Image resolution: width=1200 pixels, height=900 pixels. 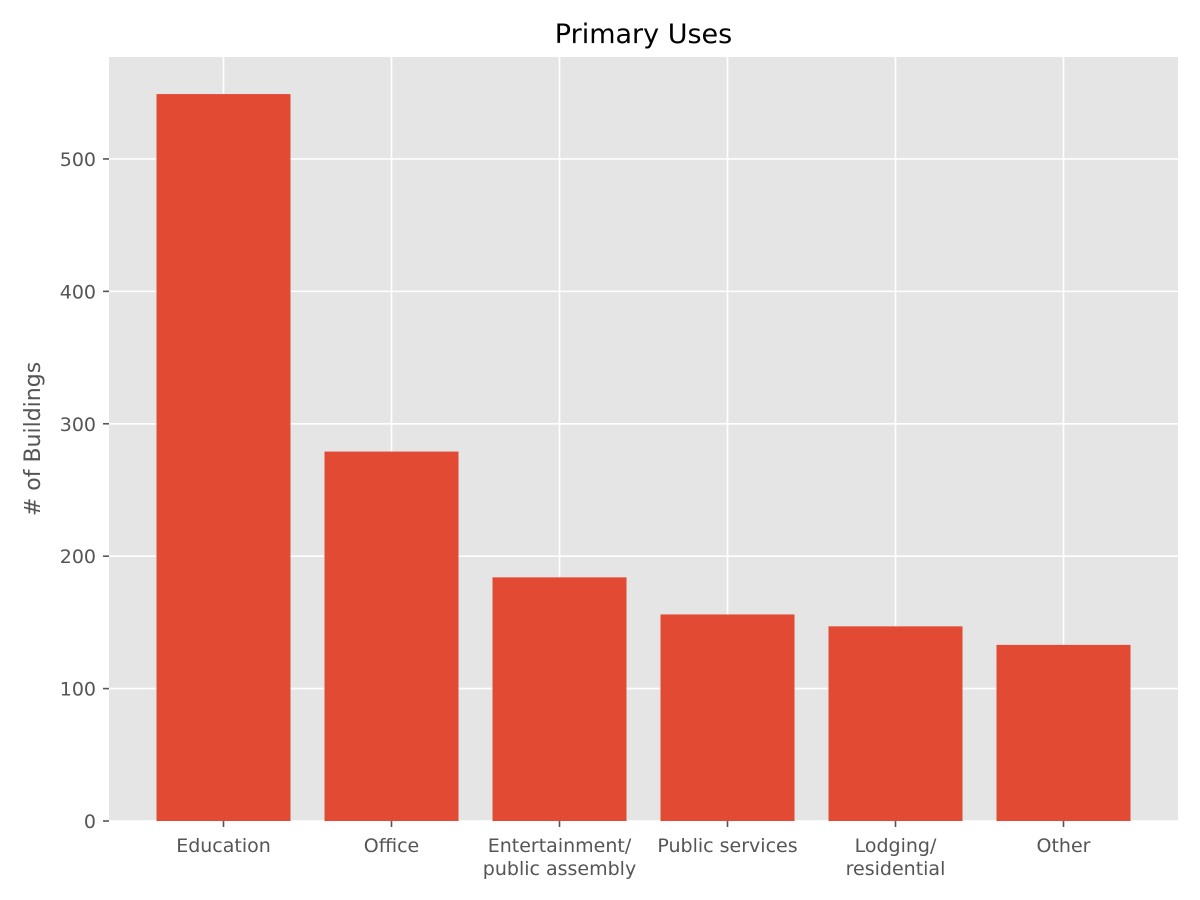 I want to click on chart-title: Primary Uses, so click(x=643, y=34).